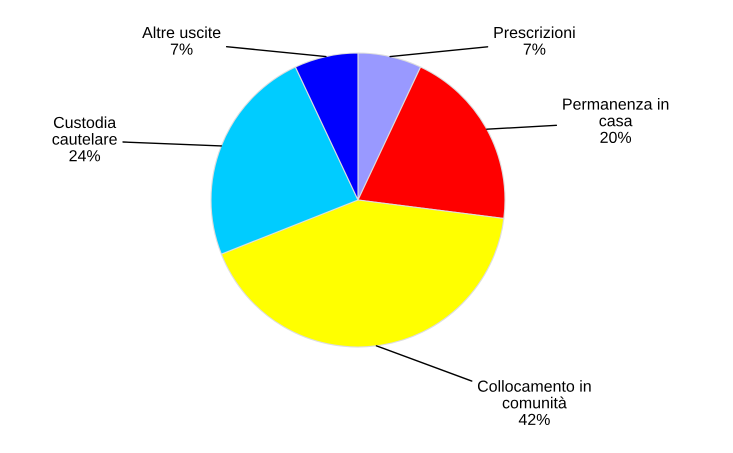 This screenshot has height=453, width=733. Describe the element at coordinates (615, 112) in the screenshot. I see `slice-label: Permanenza in casa` at that location.